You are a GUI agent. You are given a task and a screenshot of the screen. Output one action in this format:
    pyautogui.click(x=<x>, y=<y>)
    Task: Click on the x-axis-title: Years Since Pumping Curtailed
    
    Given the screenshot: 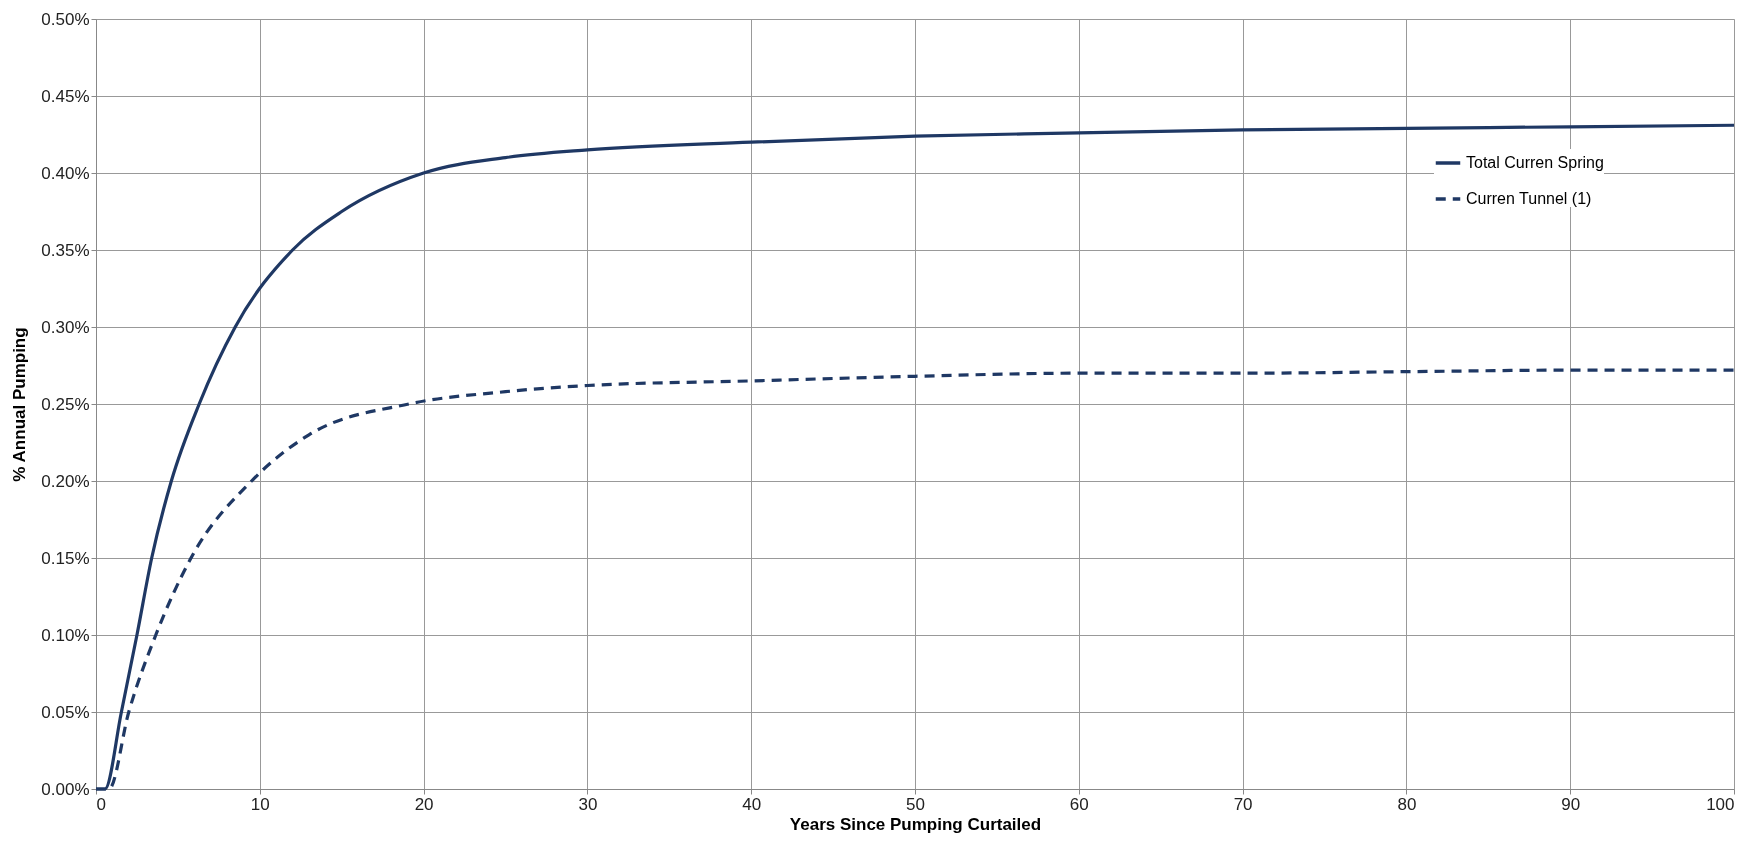 What is the action you would take?
    pyautogui.click(x=915, y=824)
    